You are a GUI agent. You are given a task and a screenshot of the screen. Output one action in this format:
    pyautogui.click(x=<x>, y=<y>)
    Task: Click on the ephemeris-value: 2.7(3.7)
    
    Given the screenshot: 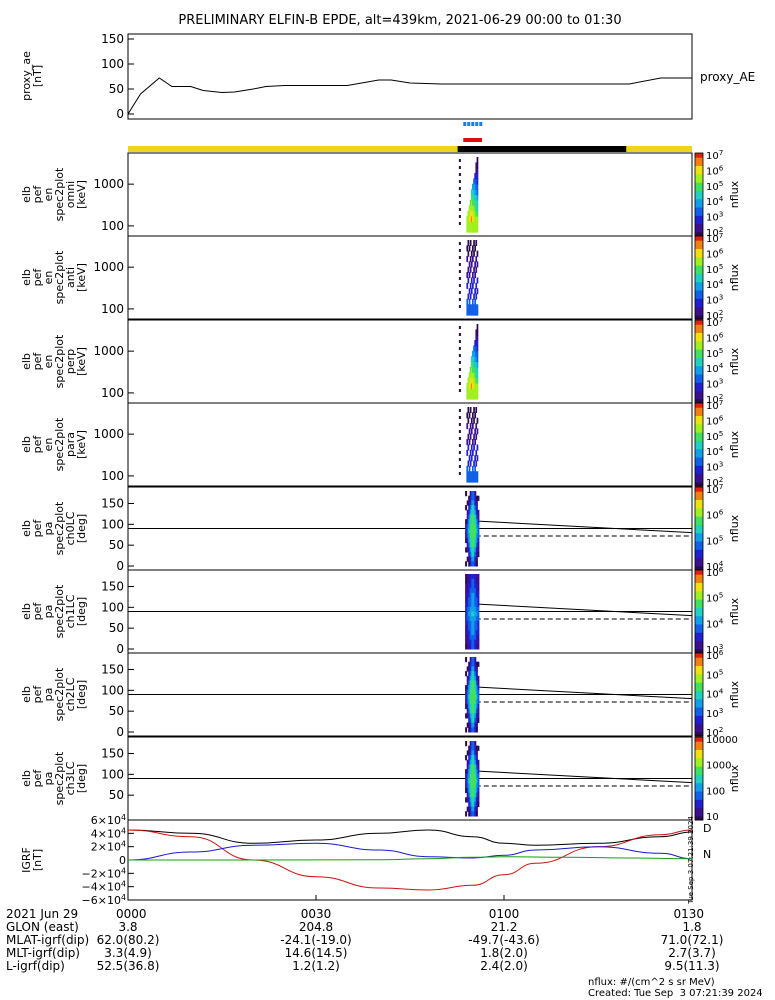 What is the action you would take?
    pyautogui.click(x=692, y=953)
    